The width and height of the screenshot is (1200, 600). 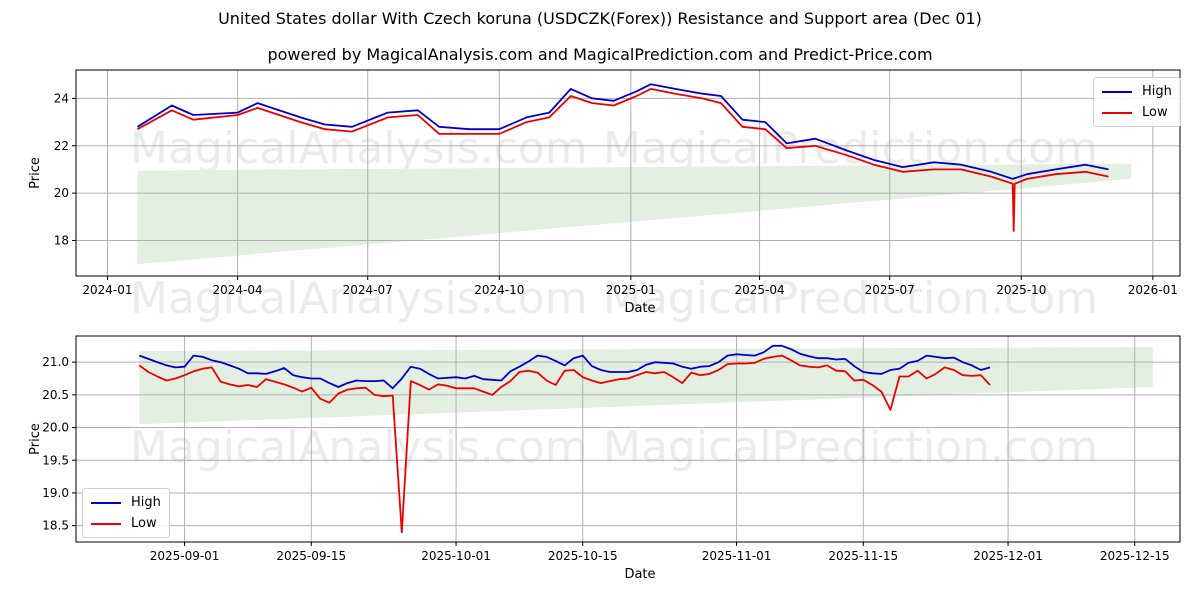 I want to click on x-tick-label: 2025-10-01, so click(x=456, y=556).